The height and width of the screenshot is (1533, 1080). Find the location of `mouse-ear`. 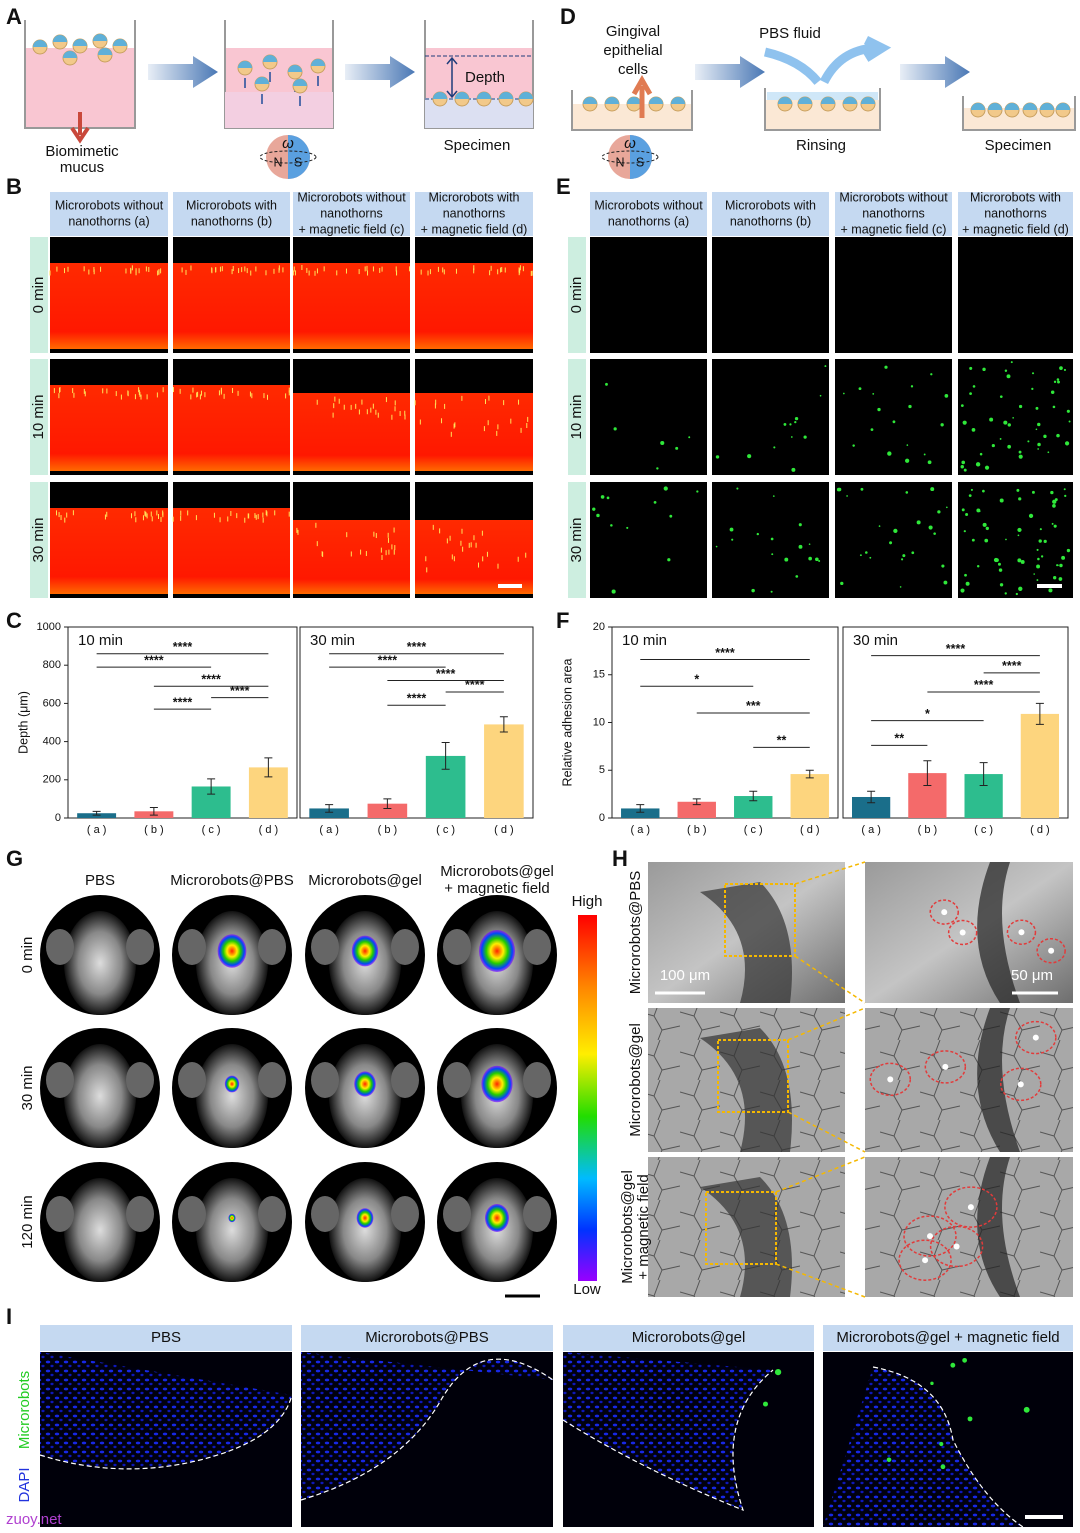

mouse-ear is located at coordinates (140, 947).